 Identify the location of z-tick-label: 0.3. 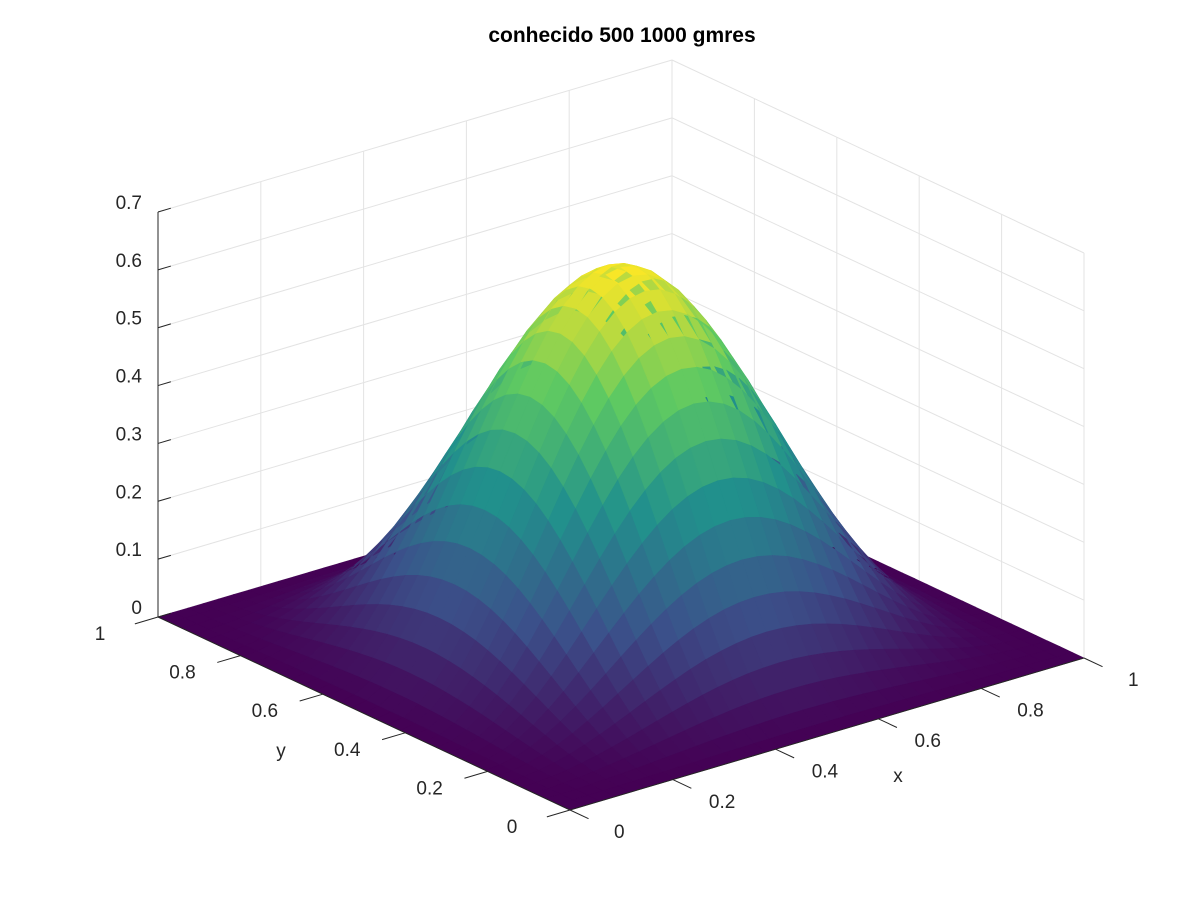
(129, 434).